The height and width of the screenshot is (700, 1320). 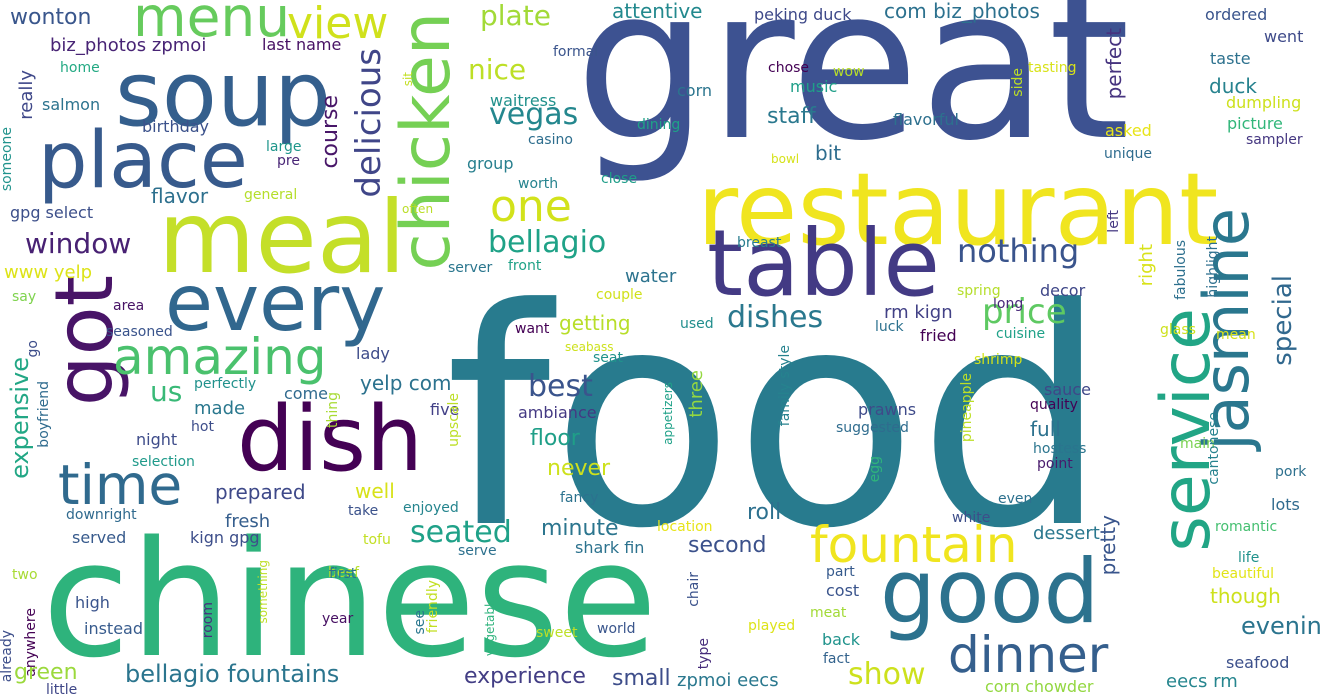 What do you see at coordinates (369, 123) in the screenshot?
I see `word-delicious: delicious` at bounding box center [369, 123].